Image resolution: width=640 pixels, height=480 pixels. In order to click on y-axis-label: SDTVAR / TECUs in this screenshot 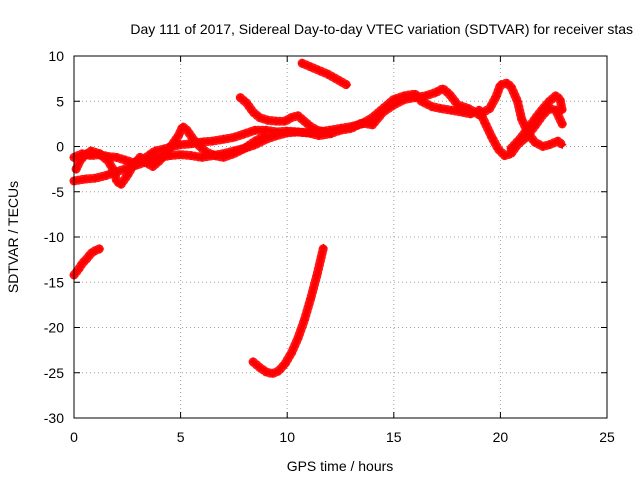, I will do `click(13, 237)`.